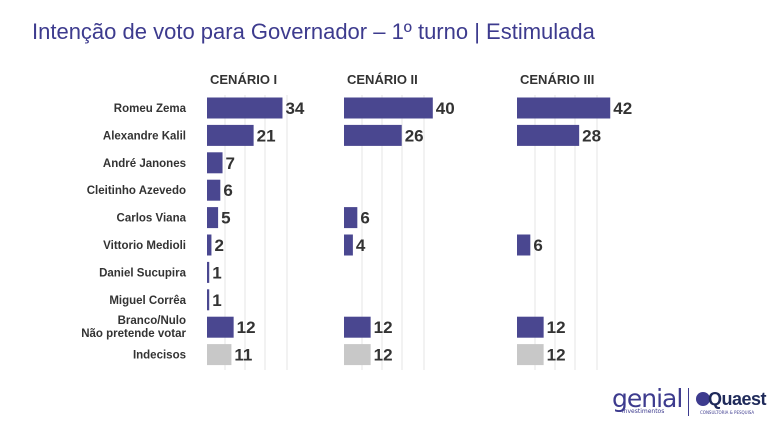 The image size is (768, 427). What do you see at coordinates (243, 355) in the screenshot?
I see `bar-value-label: 11` at bounding box center [243, 355].